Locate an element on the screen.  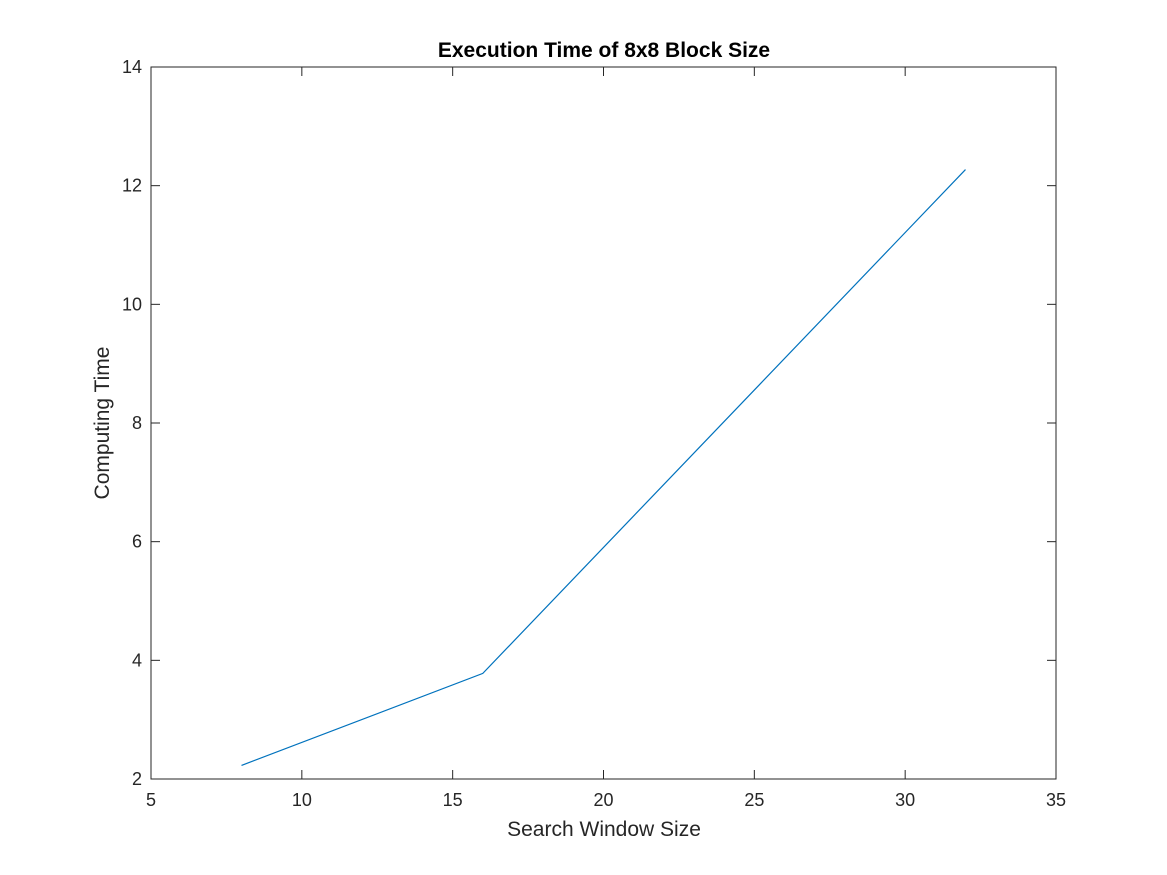
x-tick-label: 30 is located at coordinates (905, 800).